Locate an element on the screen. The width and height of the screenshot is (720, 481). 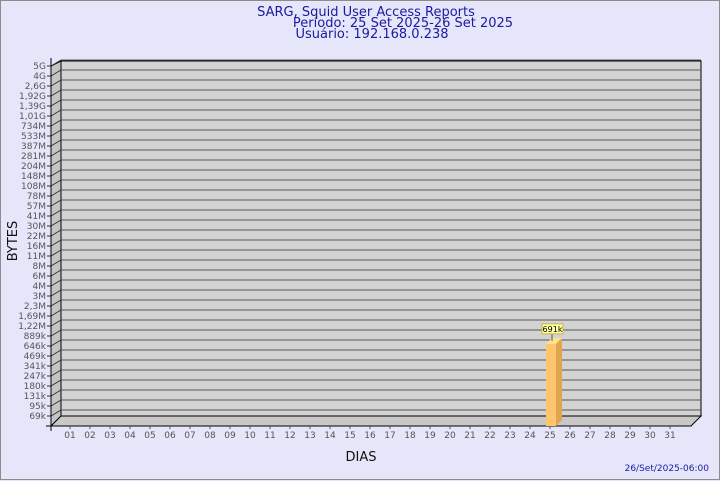
y-tick-label: 4G is located at coordinates (39, 77).